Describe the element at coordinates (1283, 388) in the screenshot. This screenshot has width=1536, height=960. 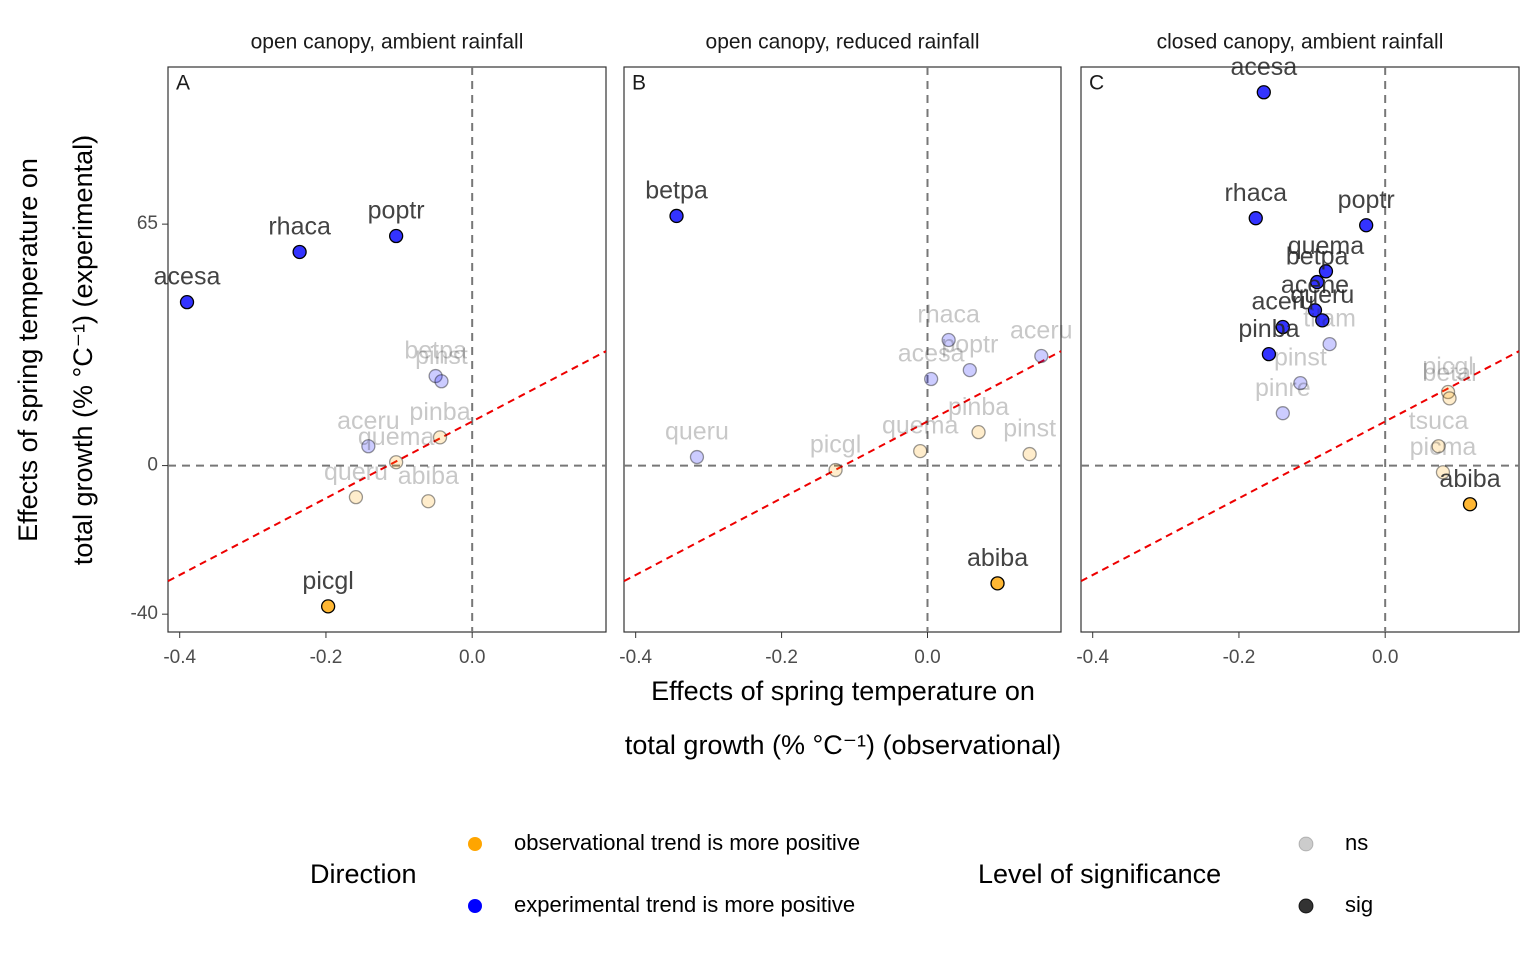
I see `point-label: pinre` at that location.